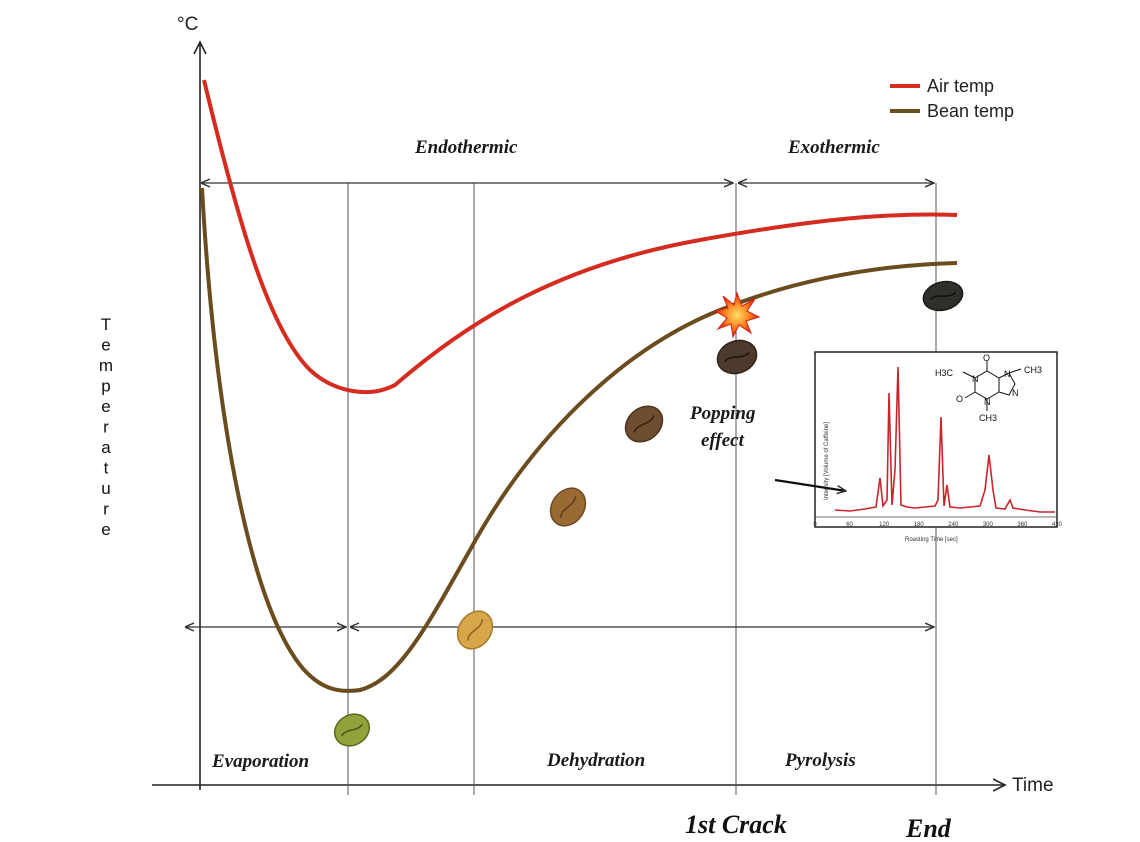 Image resolution: width=1140 pixels, height=842 pixels. Describe the element at coordinates (106, 324) in the screenshot. I see `y-axis-label-letter: T` at that location.